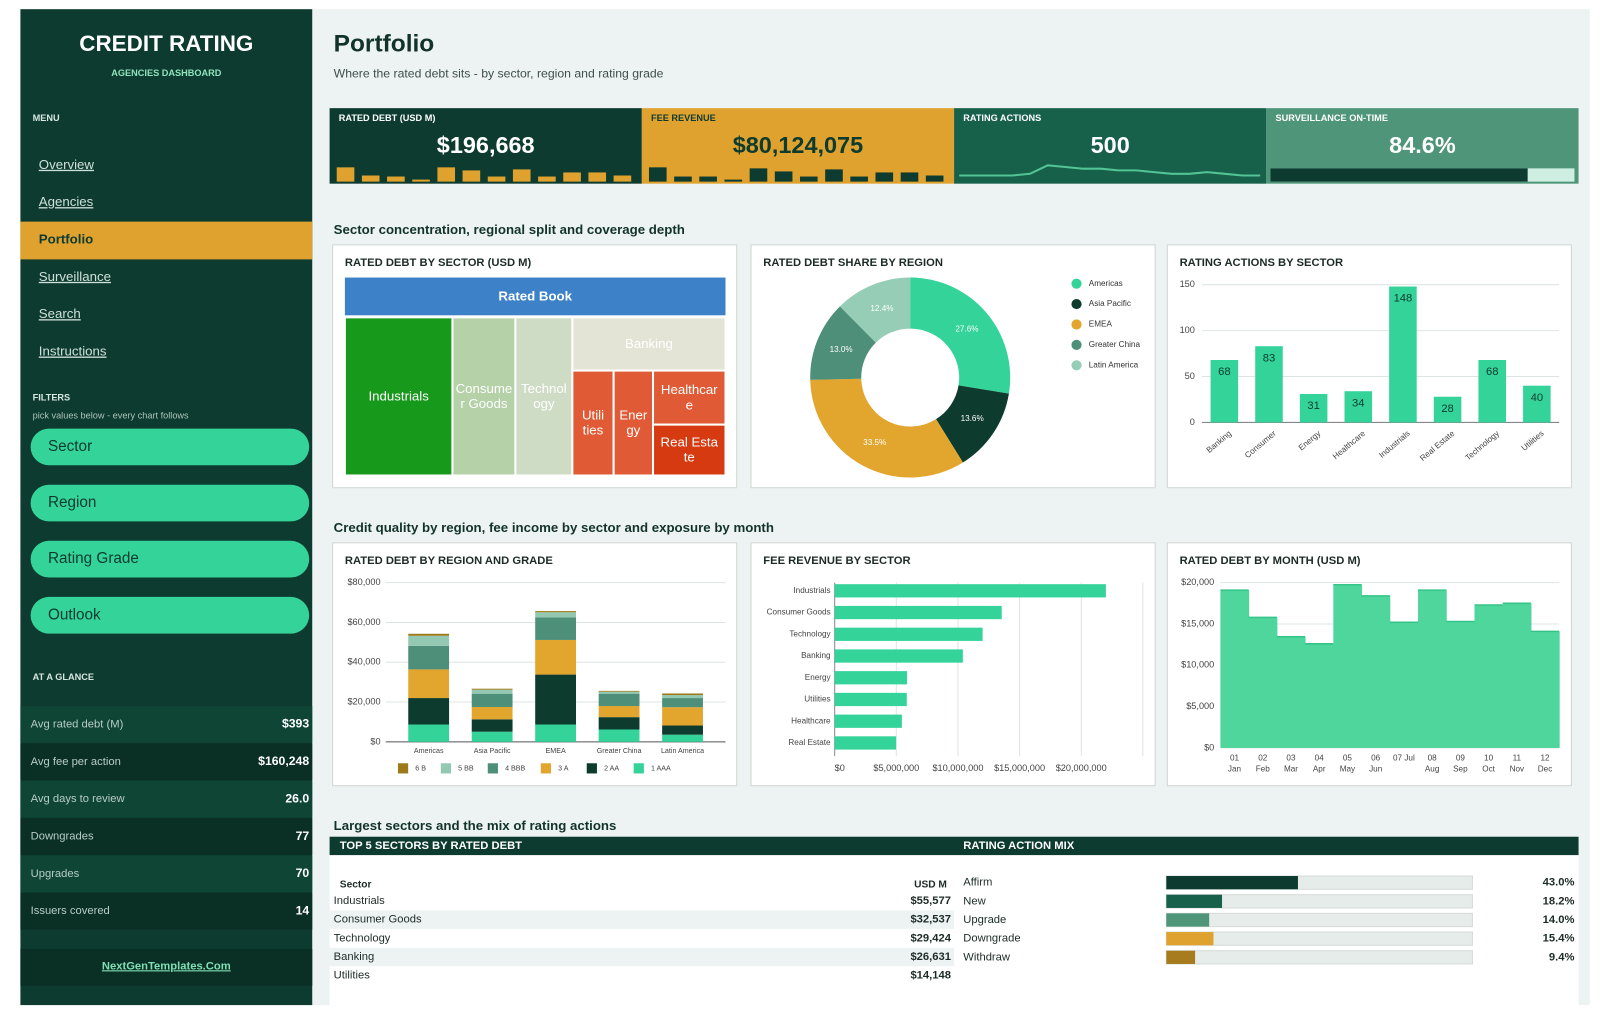 The height and width of the screenshot is (1014, 1600). I want to click on x-tick-label: 09, so click(1461, 757).